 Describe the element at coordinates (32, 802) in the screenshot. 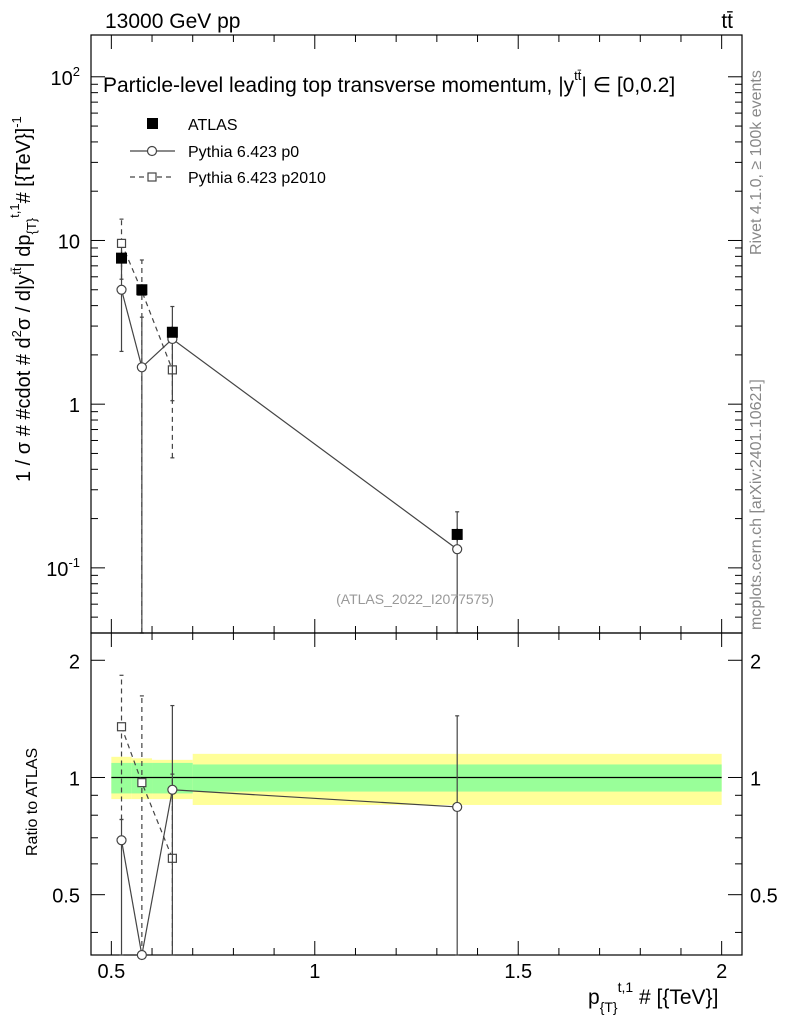

I see `ratio-y-axis-label: Ratio to ATLAS` at that location.